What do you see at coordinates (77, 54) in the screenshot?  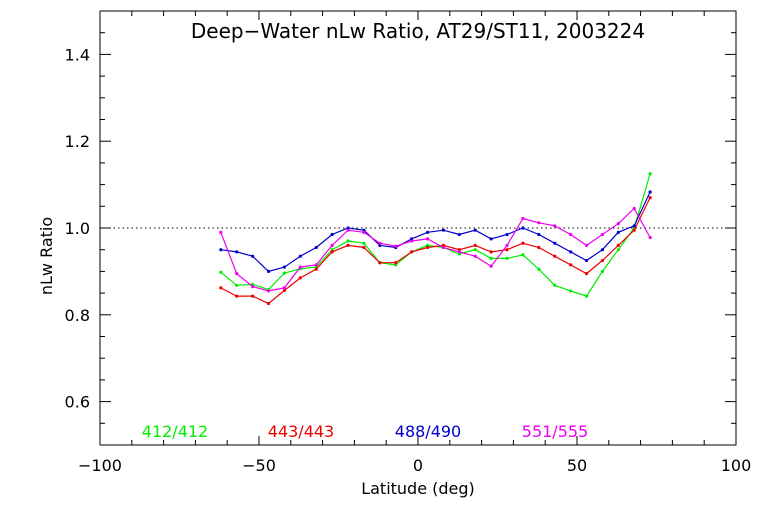 I see `y-tick-label: 1.4` at bounding box center [77, 54].